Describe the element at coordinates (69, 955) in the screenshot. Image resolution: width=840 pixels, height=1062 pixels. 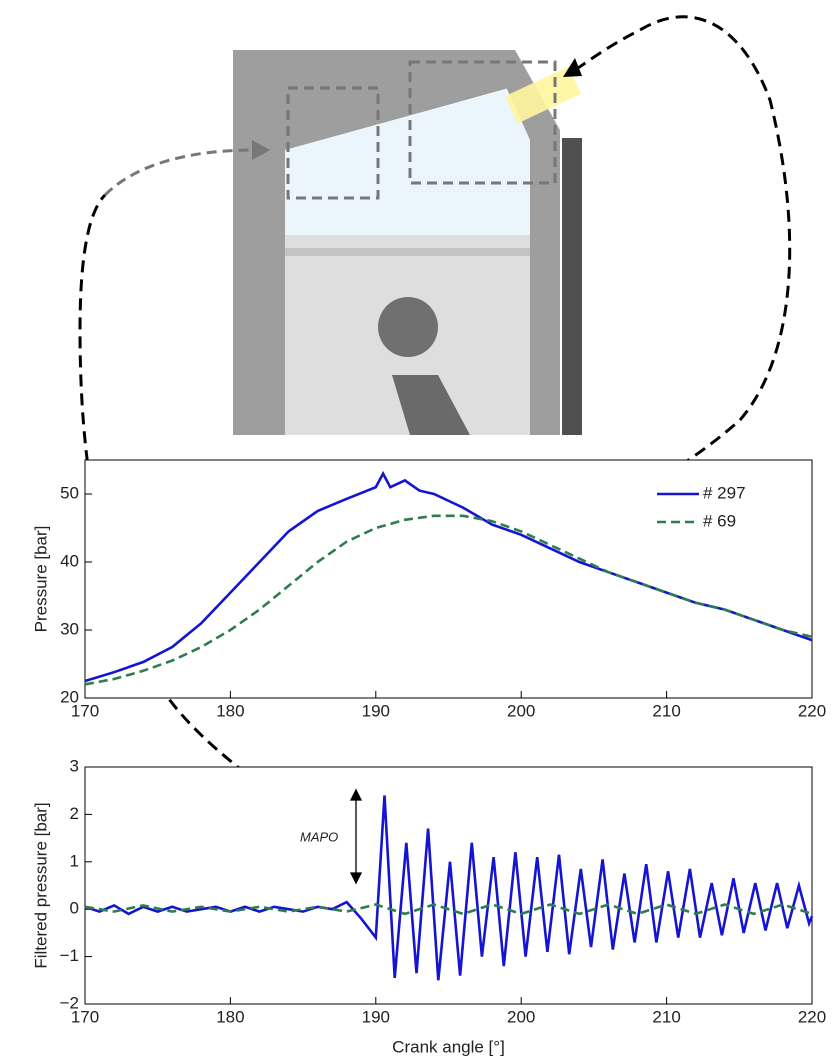
I see `y-tick-label: −1` at that location.